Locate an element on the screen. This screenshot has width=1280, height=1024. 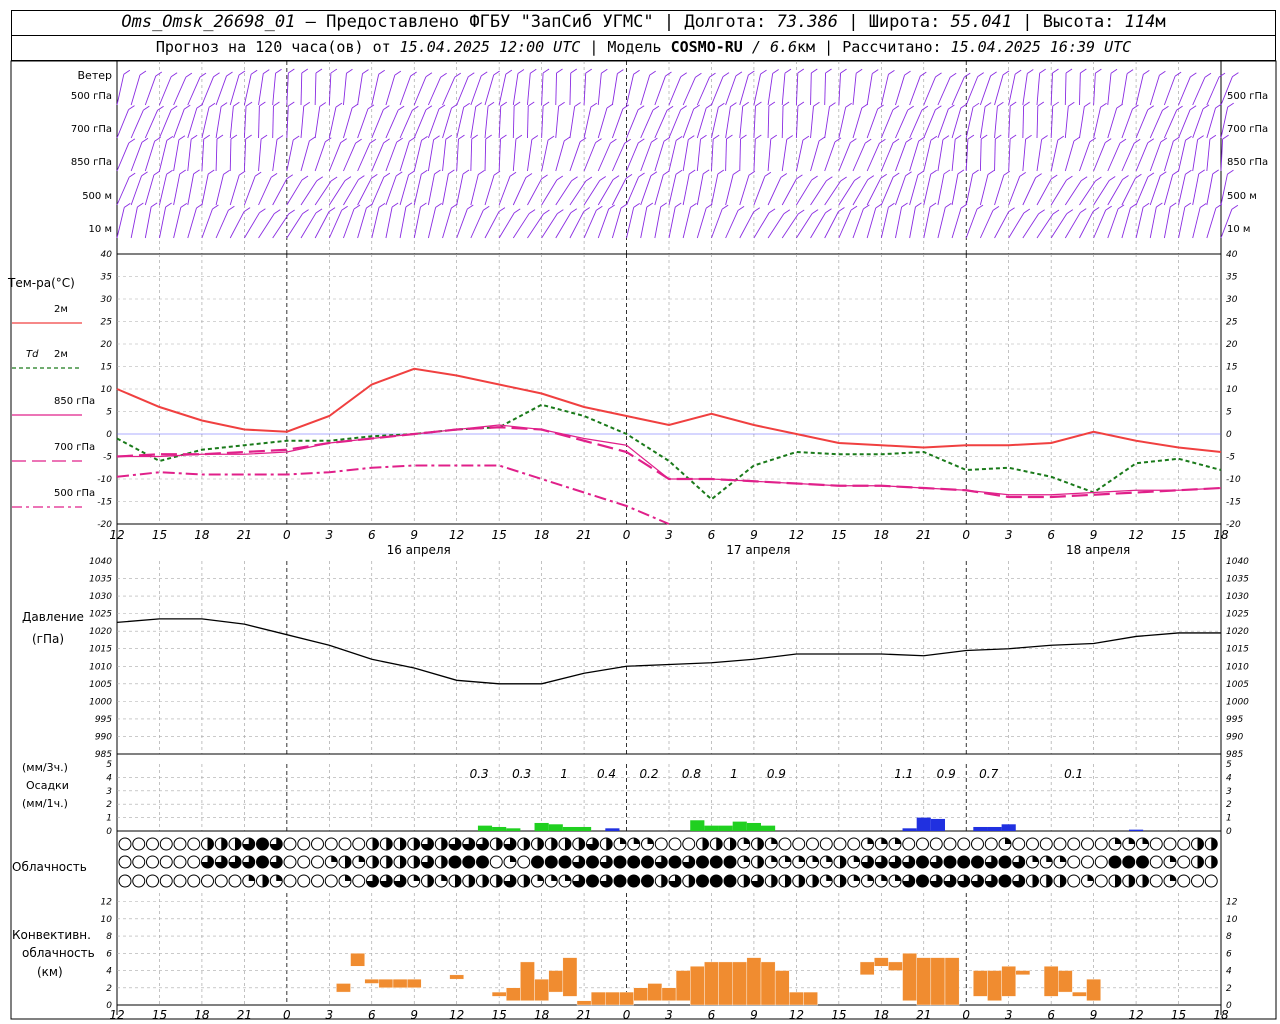
temp-ytick-right: -5 is located at coordinates (1230, 458).